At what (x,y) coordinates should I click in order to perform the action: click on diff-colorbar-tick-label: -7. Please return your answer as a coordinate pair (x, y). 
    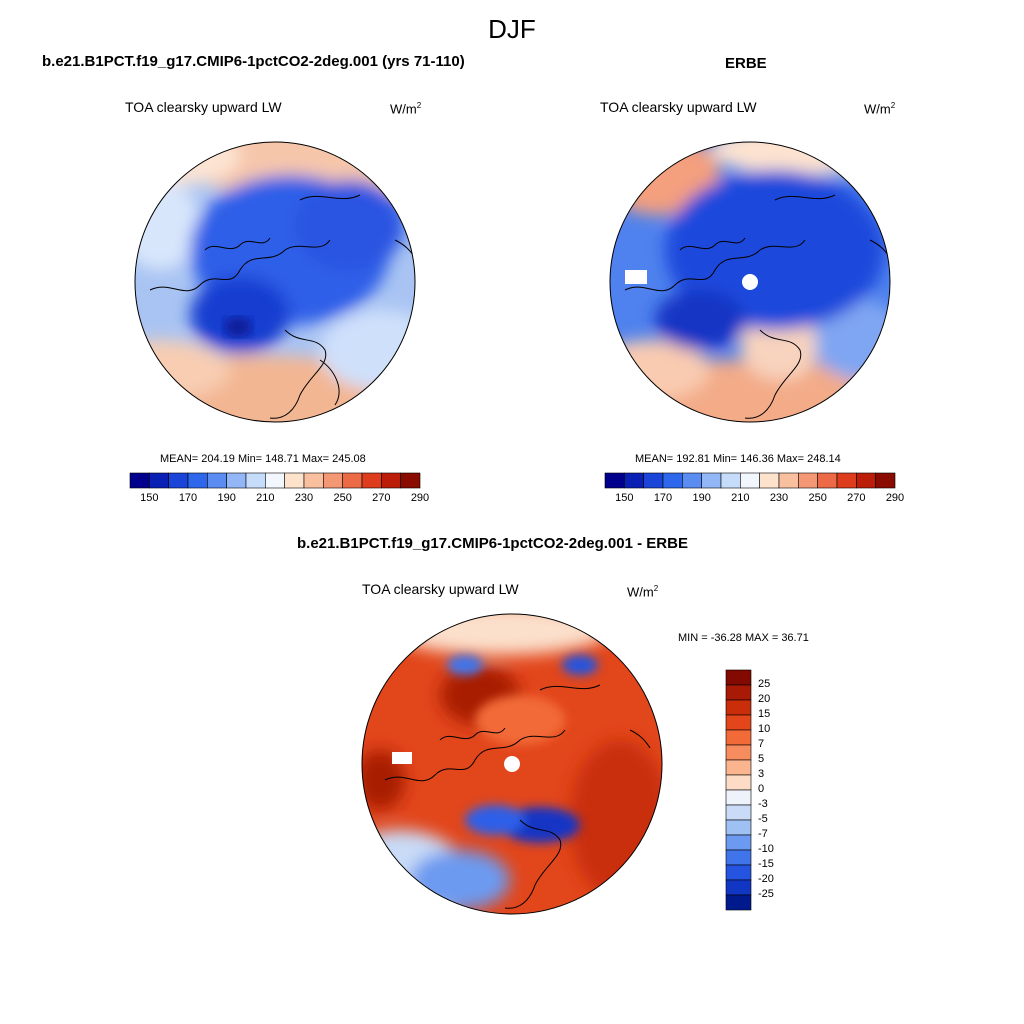
    Looking at the image, I should click on (763, 834).